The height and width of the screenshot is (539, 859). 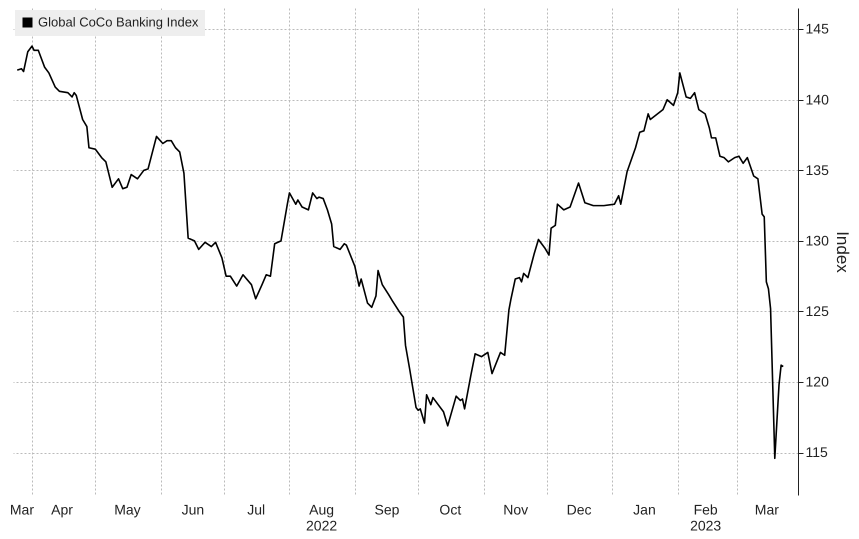 I want to click on x-tick-label: Dec, so click(x=579, y=510).